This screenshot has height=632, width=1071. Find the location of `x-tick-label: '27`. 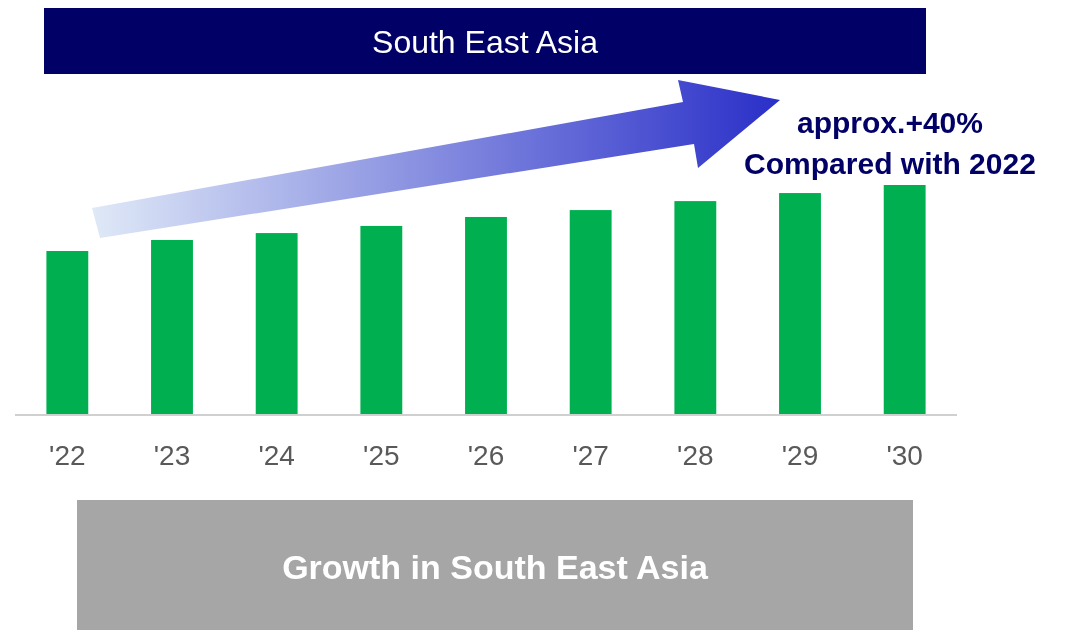

x-tick-label: '27 is located at coordinates (590, 455).